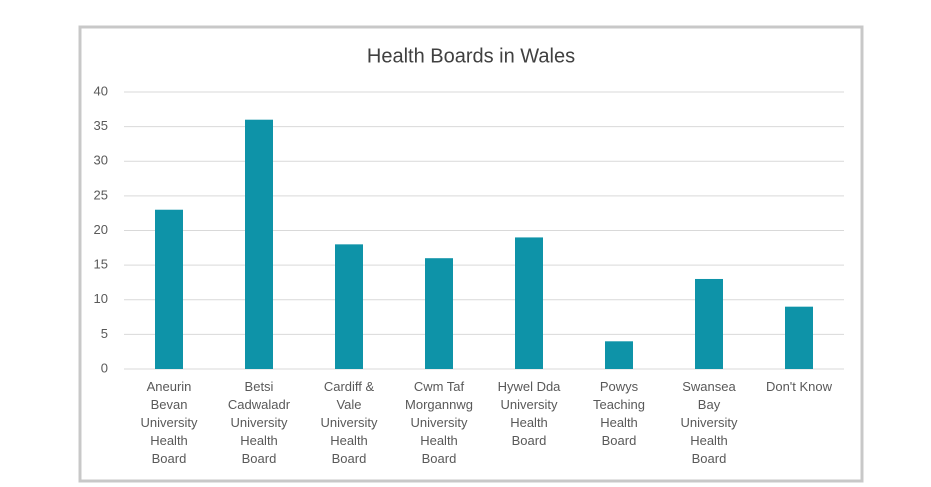  What do you see at coordinates (101, 229) in the screenshot?
I see `y-tick-label: 20` at bounding box center [101, 229].